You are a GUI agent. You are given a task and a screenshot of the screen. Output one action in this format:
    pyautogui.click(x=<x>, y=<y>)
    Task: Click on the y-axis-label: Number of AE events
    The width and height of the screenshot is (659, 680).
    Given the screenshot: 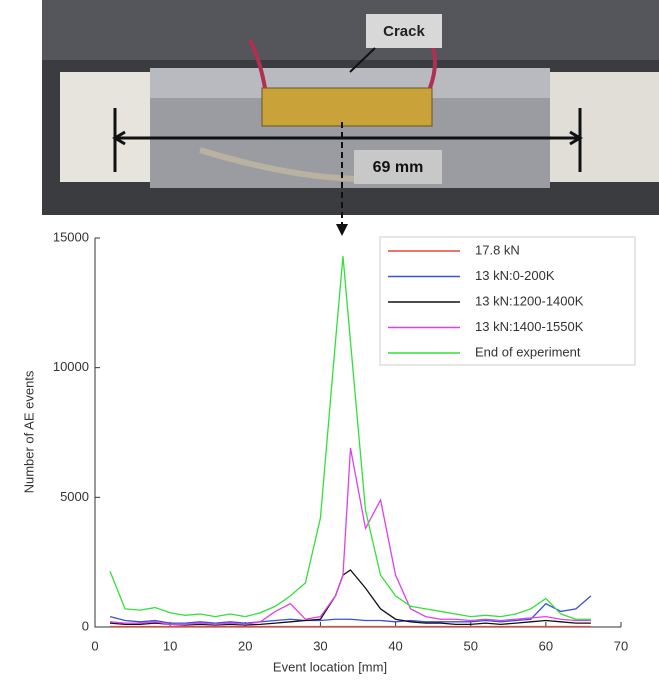 What is the action you would take?
    pyautogui.click(x=28, y=431)
    